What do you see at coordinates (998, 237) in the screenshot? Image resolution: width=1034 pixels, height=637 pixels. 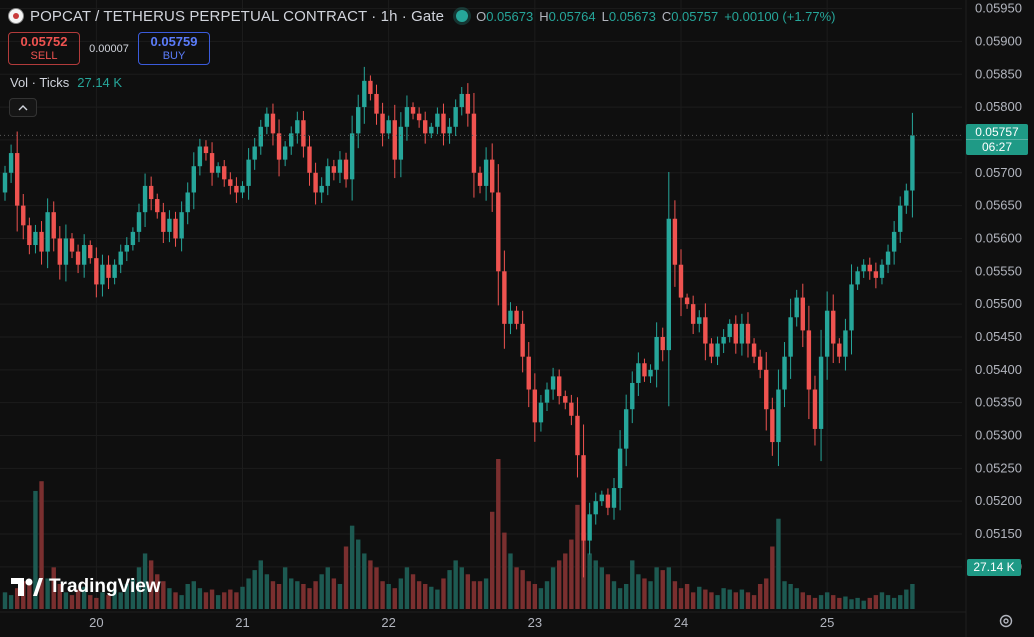 I see `price-tick-label: 0.05600` at bounding box center [998, 237].